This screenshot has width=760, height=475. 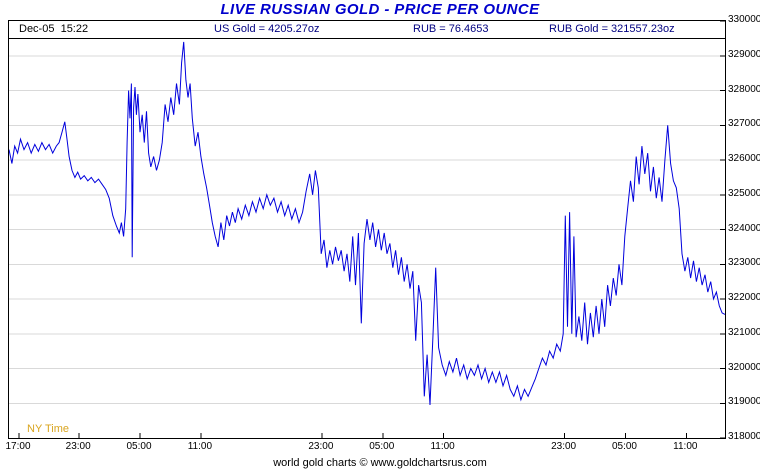 I want to click on y-tick-label: 322000, so click(x=744, y=297).